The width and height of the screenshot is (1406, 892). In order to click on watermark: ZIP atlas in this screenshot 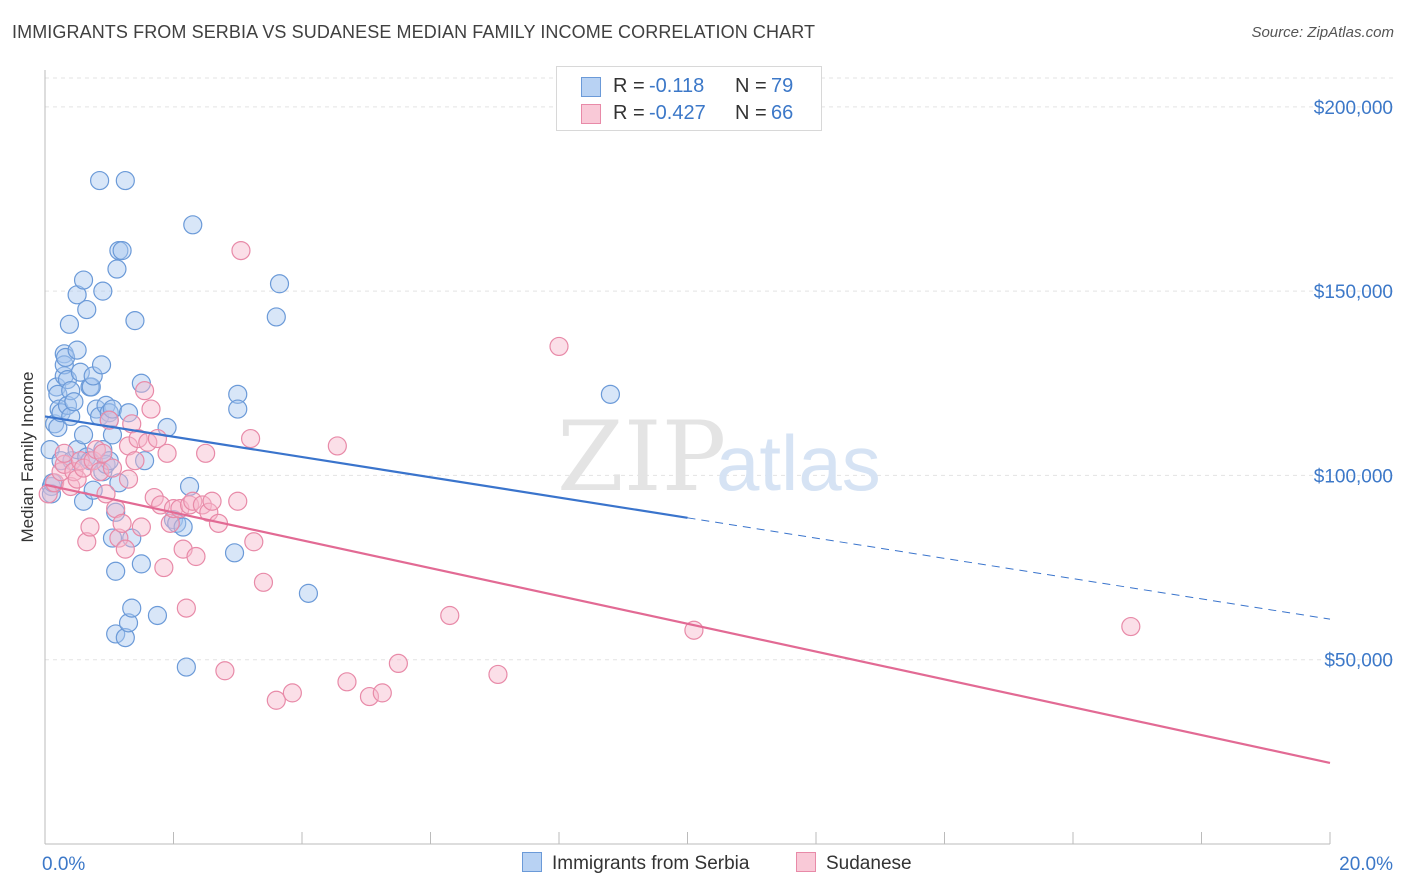, I will do `click(719, 457)`.